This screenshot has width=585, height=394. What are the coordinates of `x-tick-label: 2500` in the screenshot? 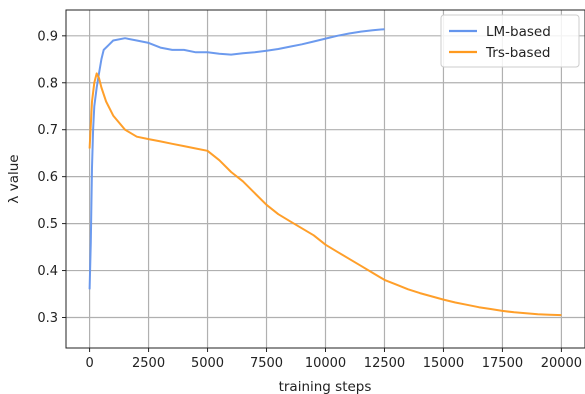 It's located at (148, 363).